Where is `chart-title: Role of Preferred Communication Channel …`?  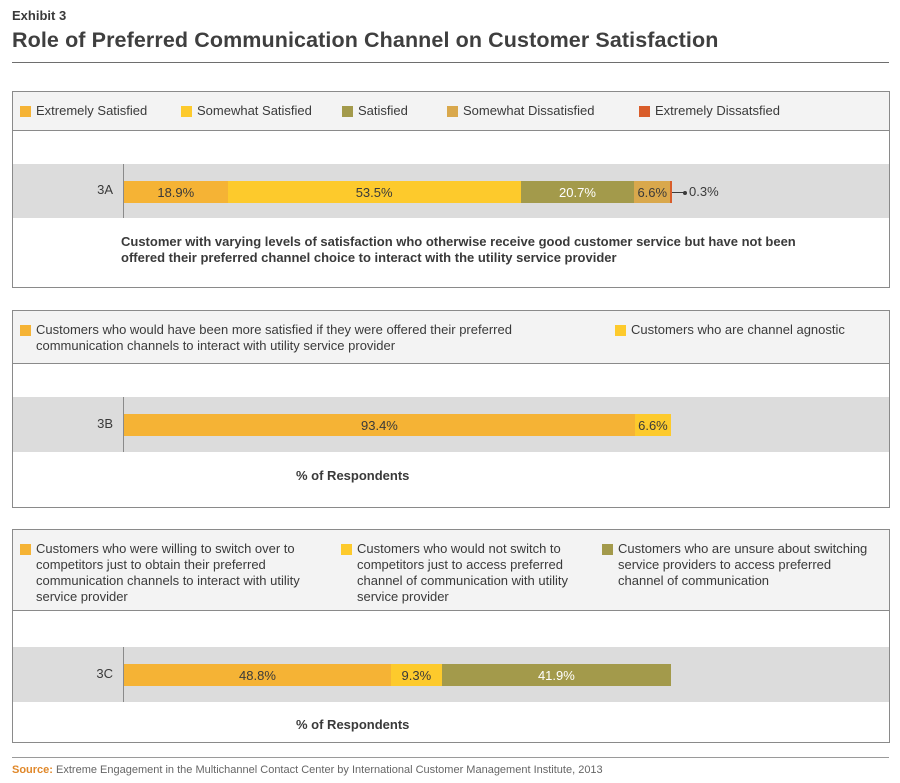 chart-title: Role of Preferred Communication Channel … is located at coordinates (365, 40).